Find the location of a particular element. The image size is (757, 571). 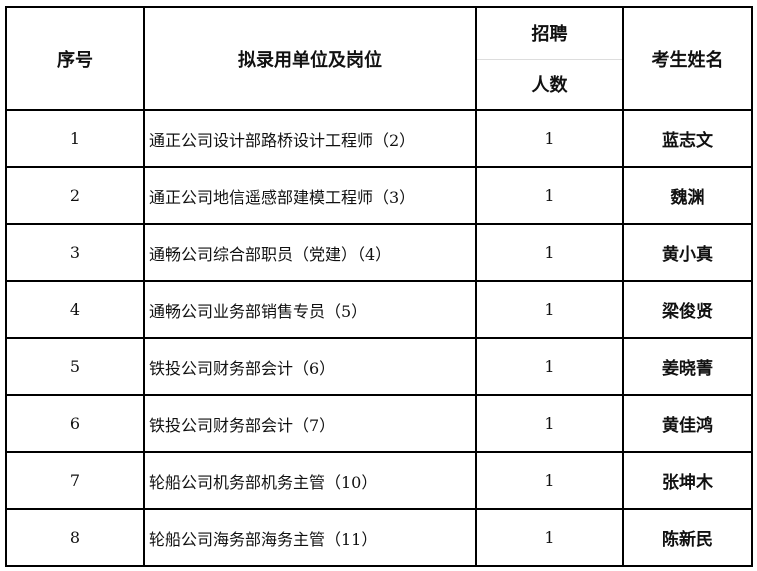

cell-name: 陈新民 is located at coordinates (687, 537).